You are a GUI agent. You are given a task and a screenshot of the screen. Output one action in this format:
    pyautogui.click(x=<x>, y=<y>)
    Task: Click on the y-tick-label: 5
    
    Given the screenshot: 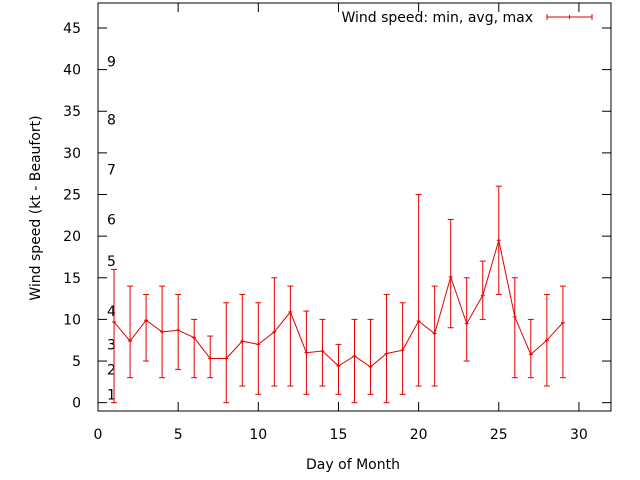 What is the action you would take?
    pyautogui.click(x=76, y=362)
    